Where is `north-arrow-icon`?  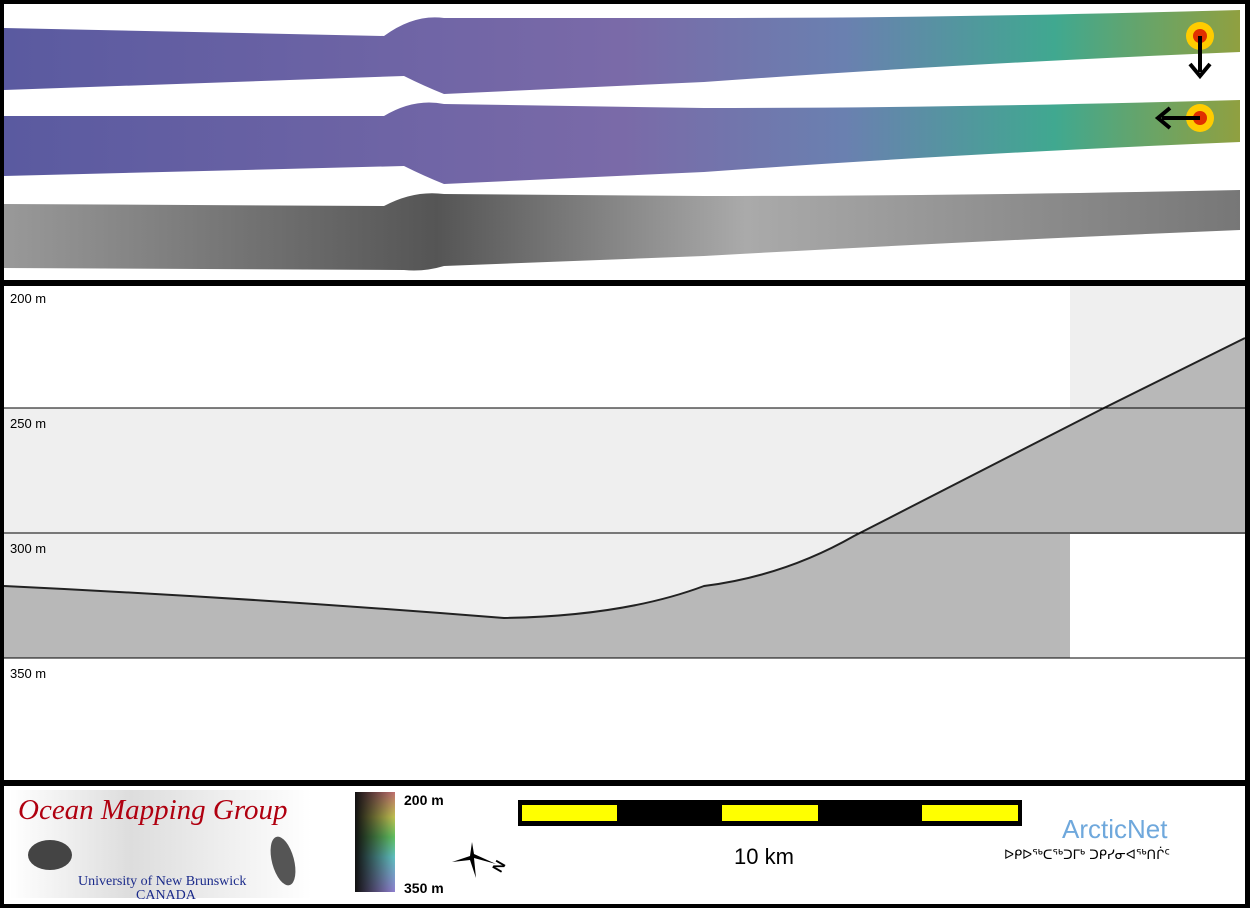
north-arrow-icon is located at coordinates (474, 860).